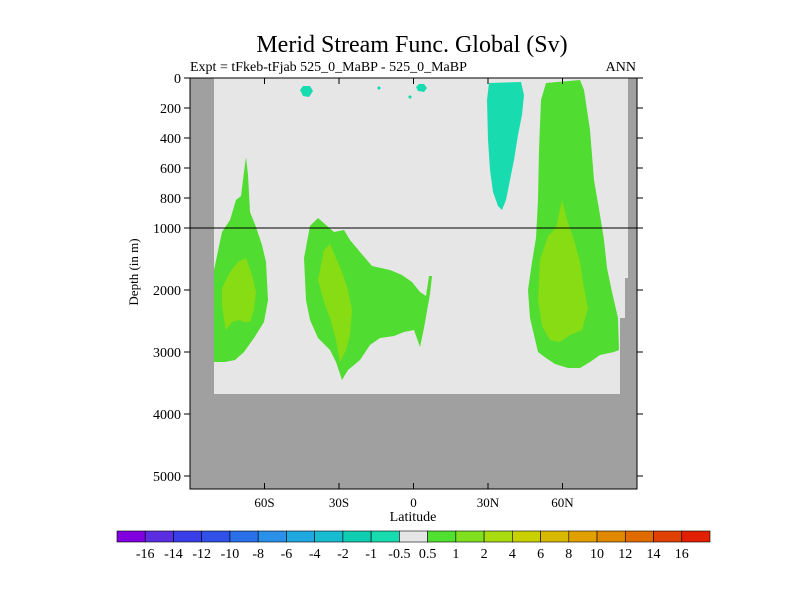  Describe the element at coordinates (568, 554) in the screenshot. I see `colorbar-label: 8` at that location.